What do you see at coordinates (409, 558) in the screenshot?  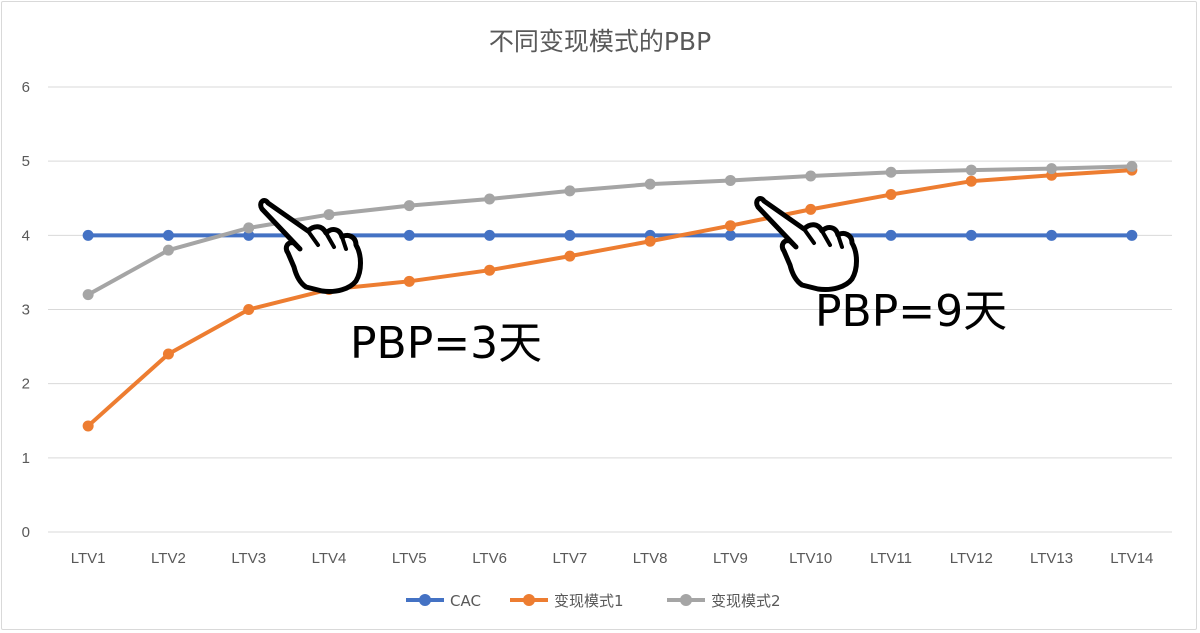 I see `x-tick-label: LTV5` at bounding box center [409, 558].